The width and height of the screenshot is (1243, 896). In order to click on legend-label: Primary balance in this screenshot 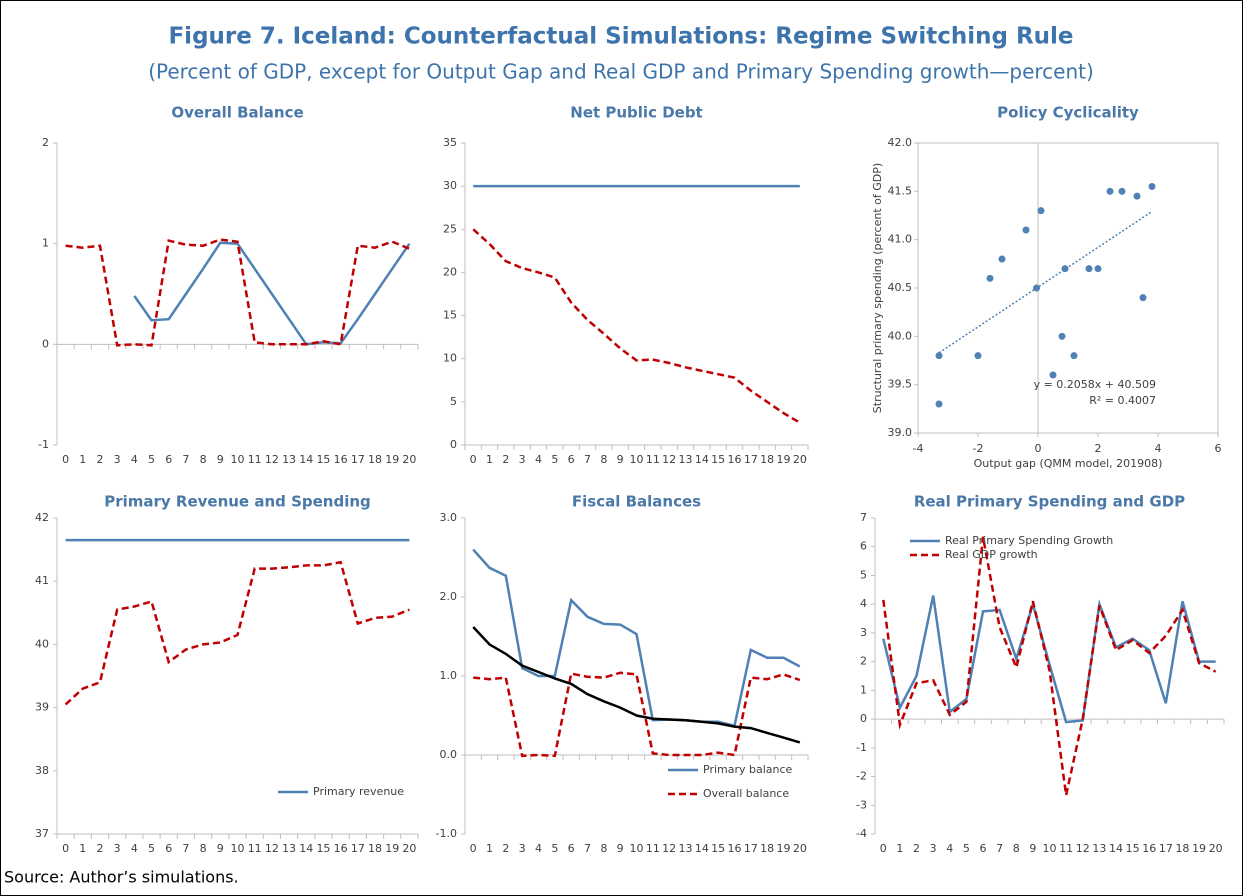, I will do `click(748, 769)`.